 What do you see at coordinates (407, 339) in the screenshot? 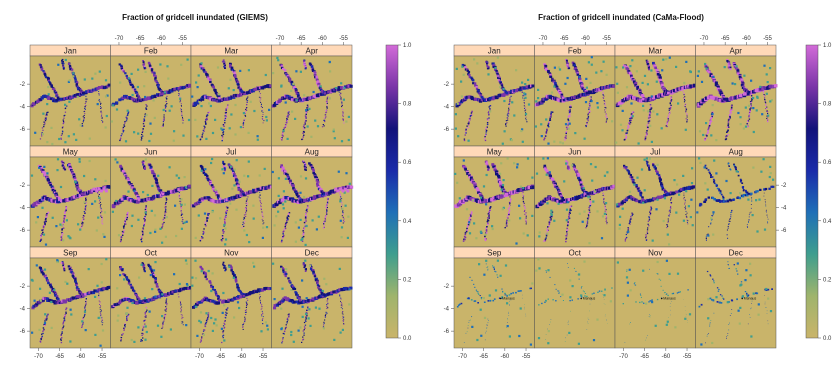
I see `colorbar-tick-label: 0.0` at bounding box center [407, 339].